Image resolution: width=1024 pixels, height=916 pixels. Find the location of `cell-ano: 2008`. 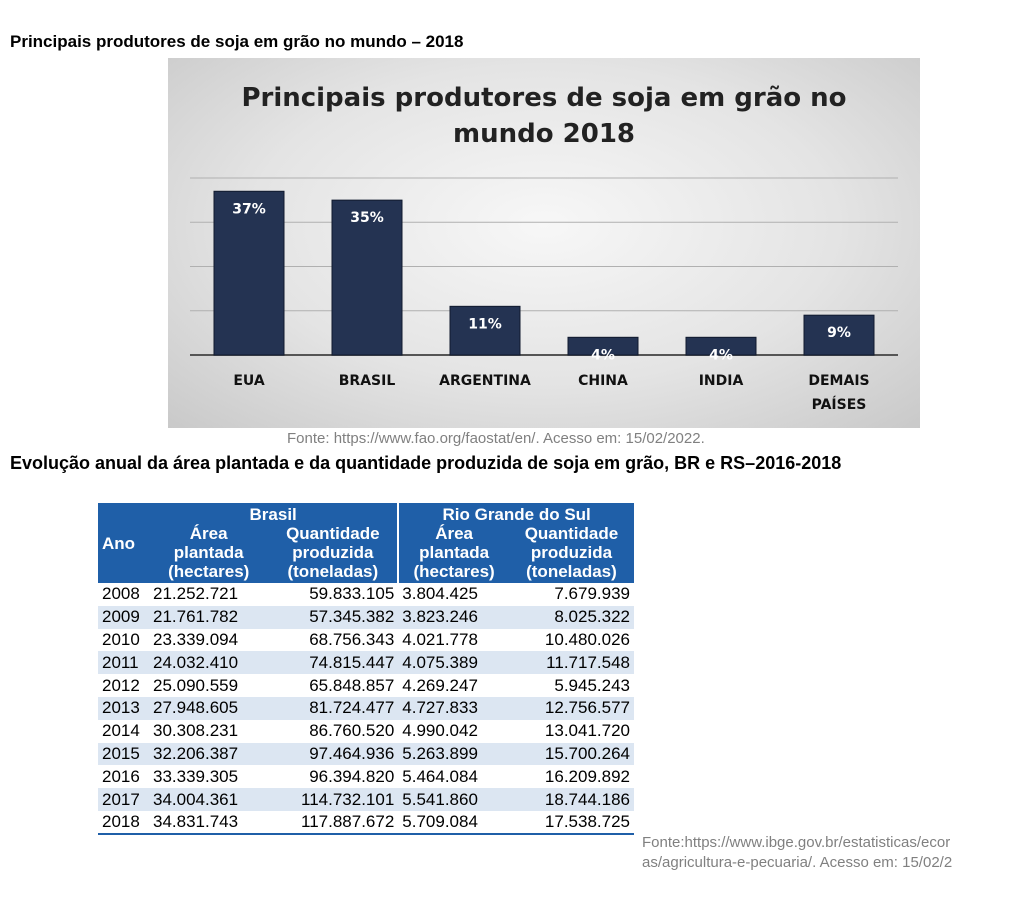

cell-ano: 2008 is located at coordinates (123, 594).